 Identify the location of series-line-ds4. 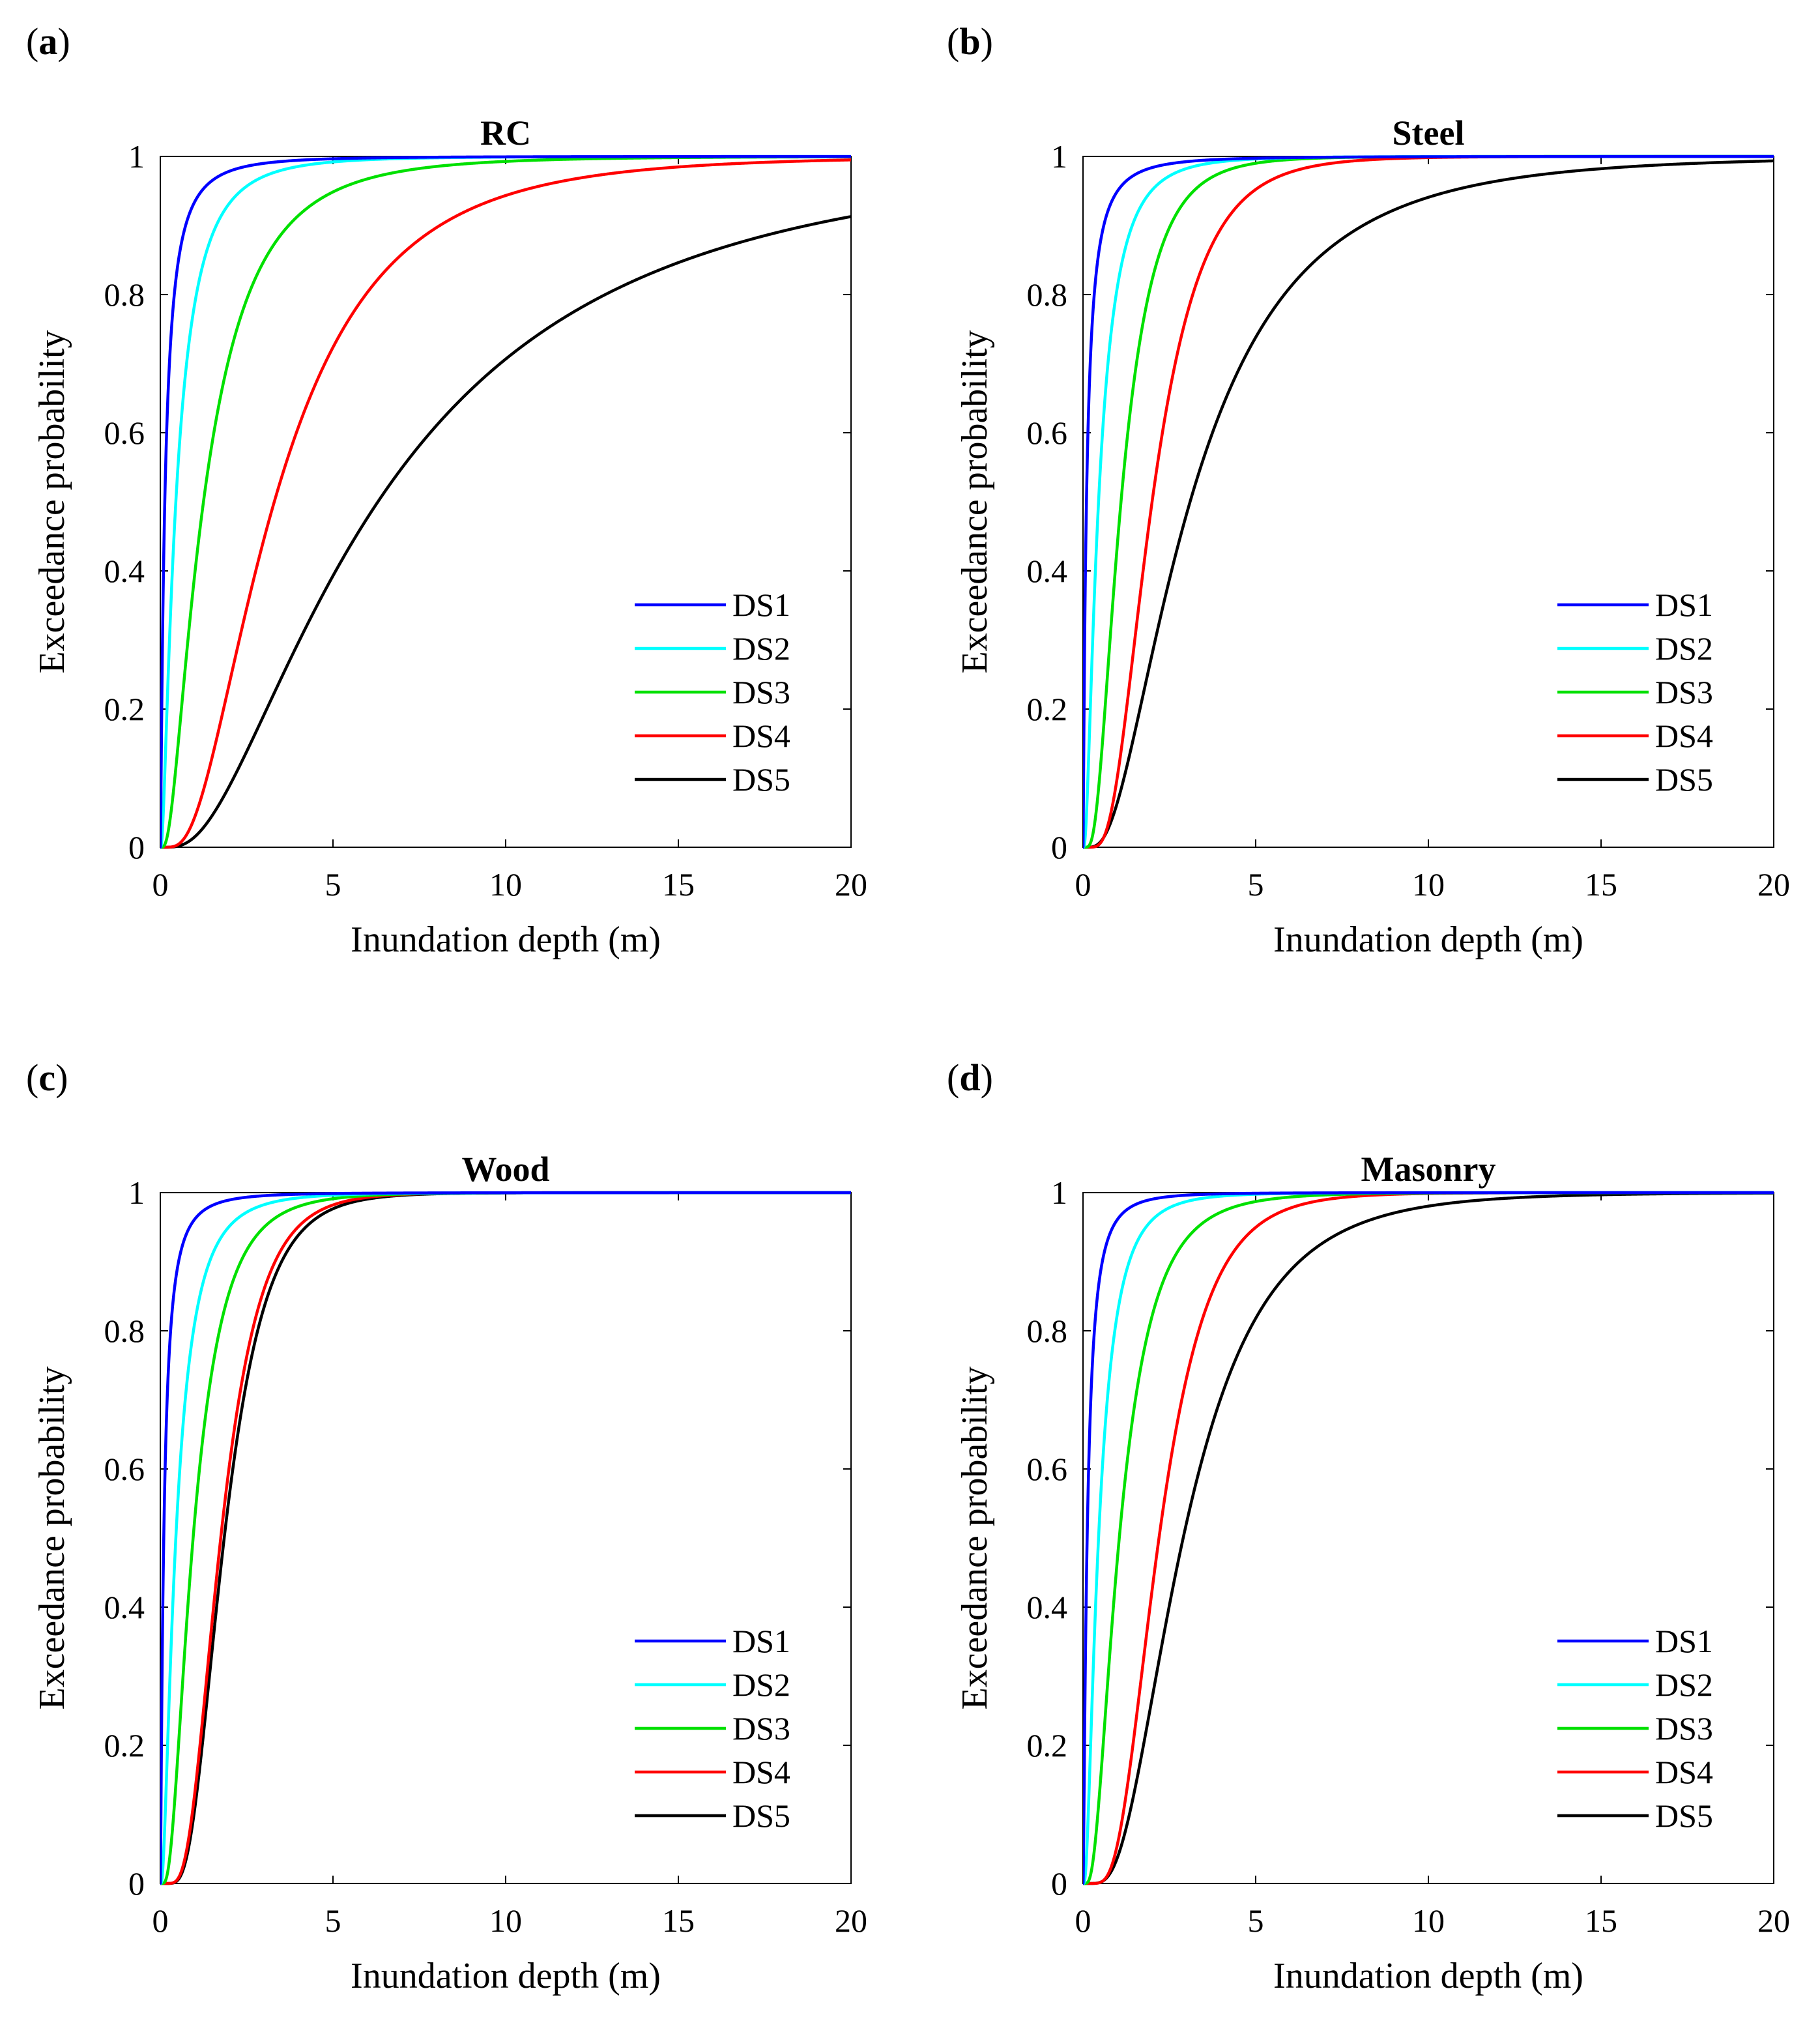
(505, 503).